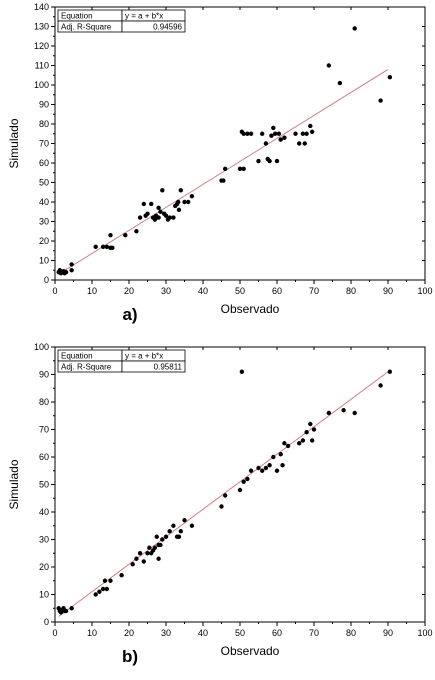  What do you see at coordinates (41, 85) in the screenshot?
I see `y-tick-label: 100` at bounding box center [41, 85].